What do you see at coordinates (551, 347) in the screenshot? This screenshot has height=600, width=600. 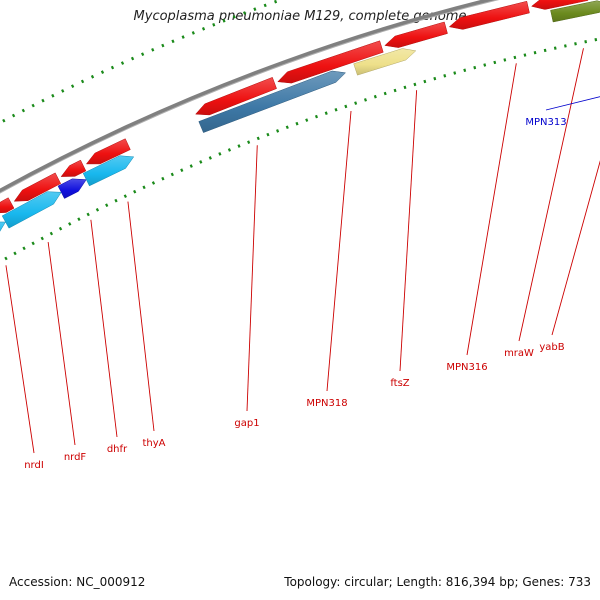 I see `gene-label: yabB` at bounding box center [551, 347].